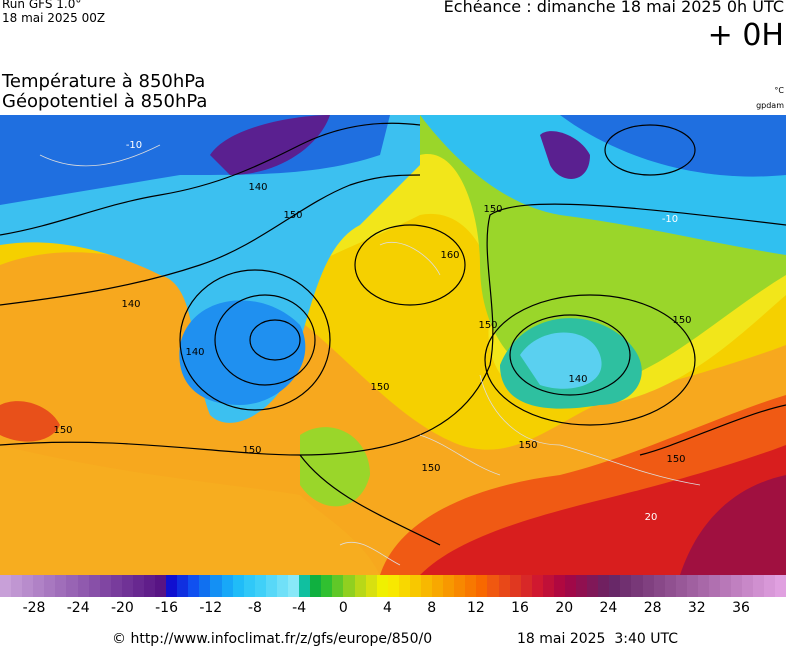  Describe the element at coordinates (343, 608) in the screenshot. I see `tick-label: 0` at that location.